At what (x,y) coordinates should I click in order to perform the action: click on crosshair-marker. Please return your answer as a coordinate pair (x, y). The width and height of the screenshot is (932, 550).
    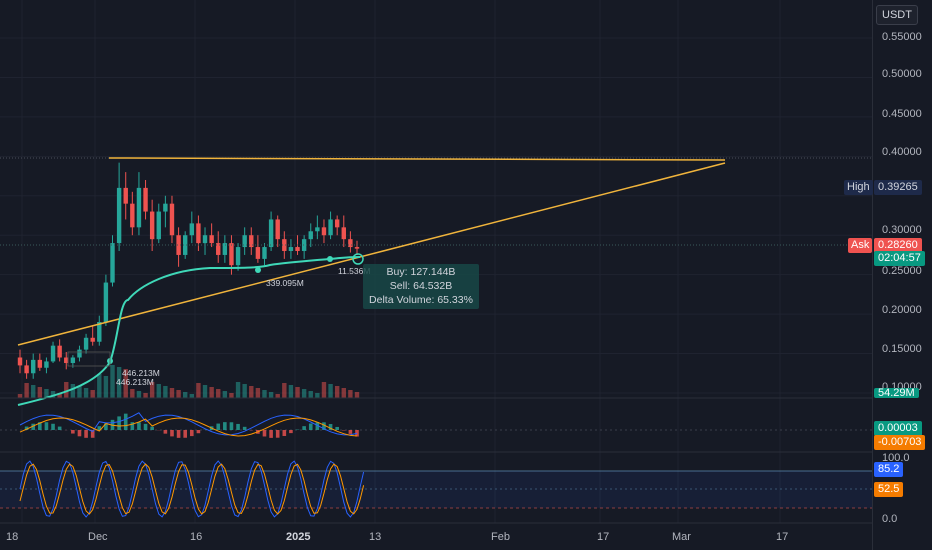
    Looking at the image, I should click on (358, 259).